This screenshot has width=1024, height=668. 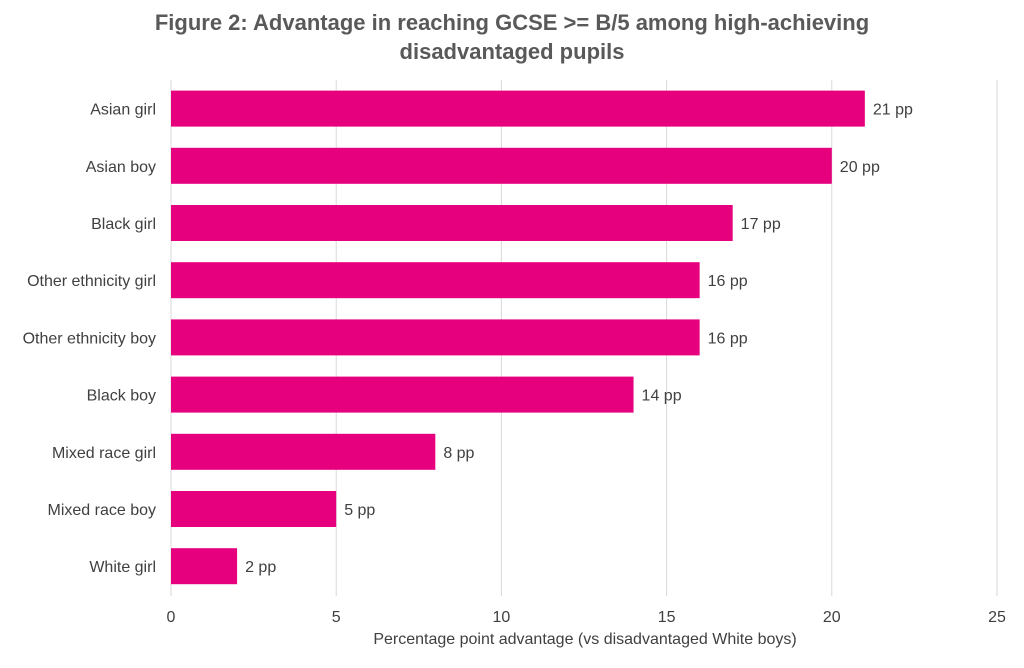 I want to click on data-label: 8 pp, so click(x=458, y=453).